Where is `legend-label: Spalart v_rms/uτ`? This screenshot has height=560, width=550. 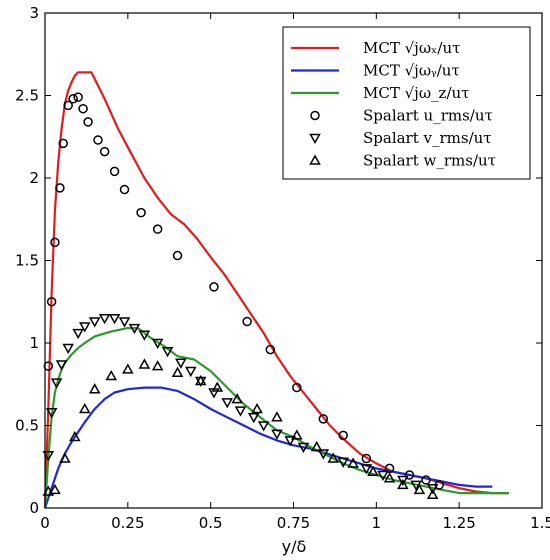 legend-label: Spalart v_rms/uτ is located at coordinates (427, 138).